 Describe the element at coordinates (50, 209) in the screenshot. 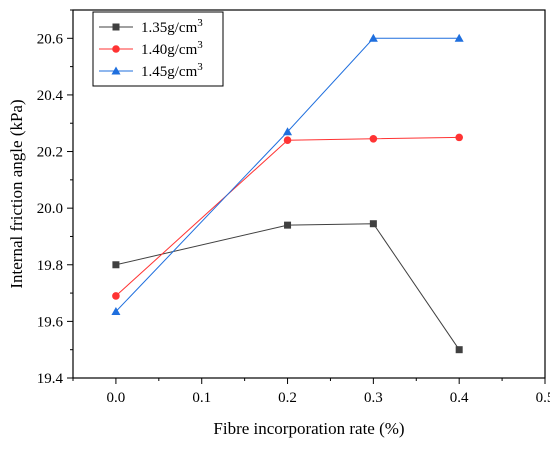

I see `y-tick-label: 20.0` at that location.